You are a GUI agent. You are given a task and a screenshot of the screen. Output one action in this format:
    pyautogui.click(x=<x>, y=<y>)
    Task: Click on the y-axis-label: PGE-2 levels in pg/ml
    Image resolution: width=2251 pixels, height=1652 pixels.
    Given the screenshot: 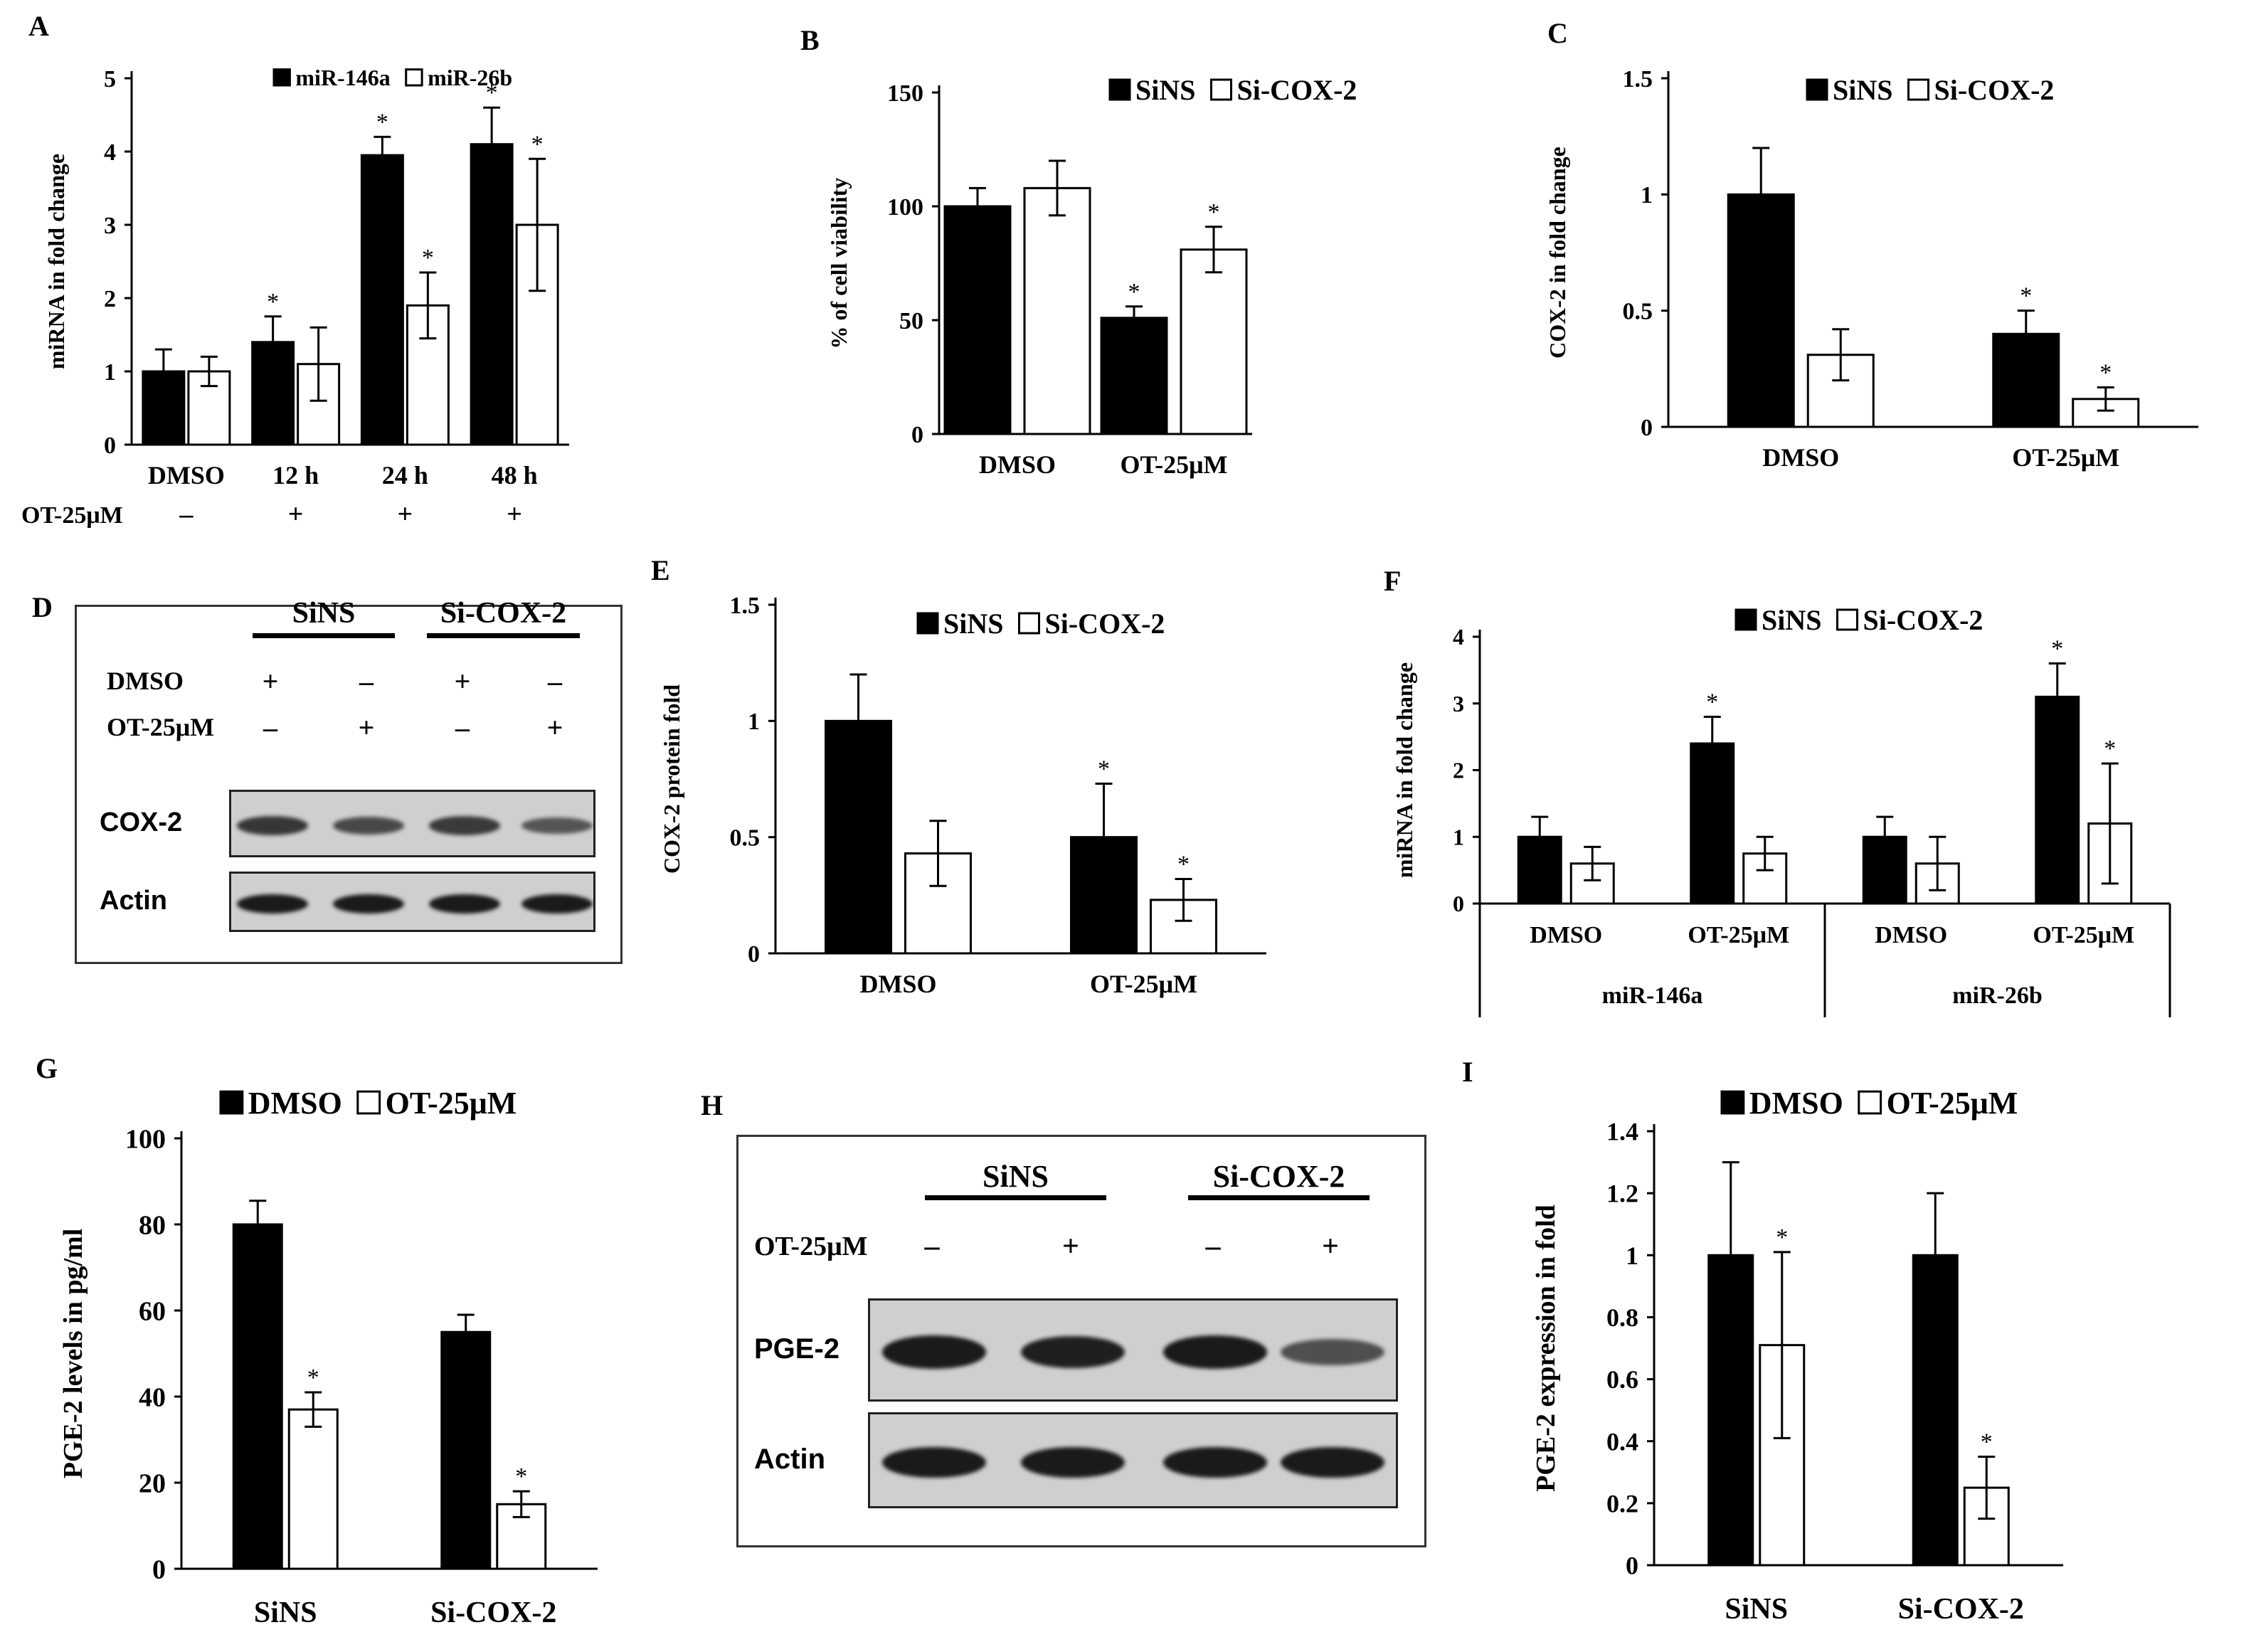 What is the action you would take?
    pyautogui.click(x=73, y=1354)
    